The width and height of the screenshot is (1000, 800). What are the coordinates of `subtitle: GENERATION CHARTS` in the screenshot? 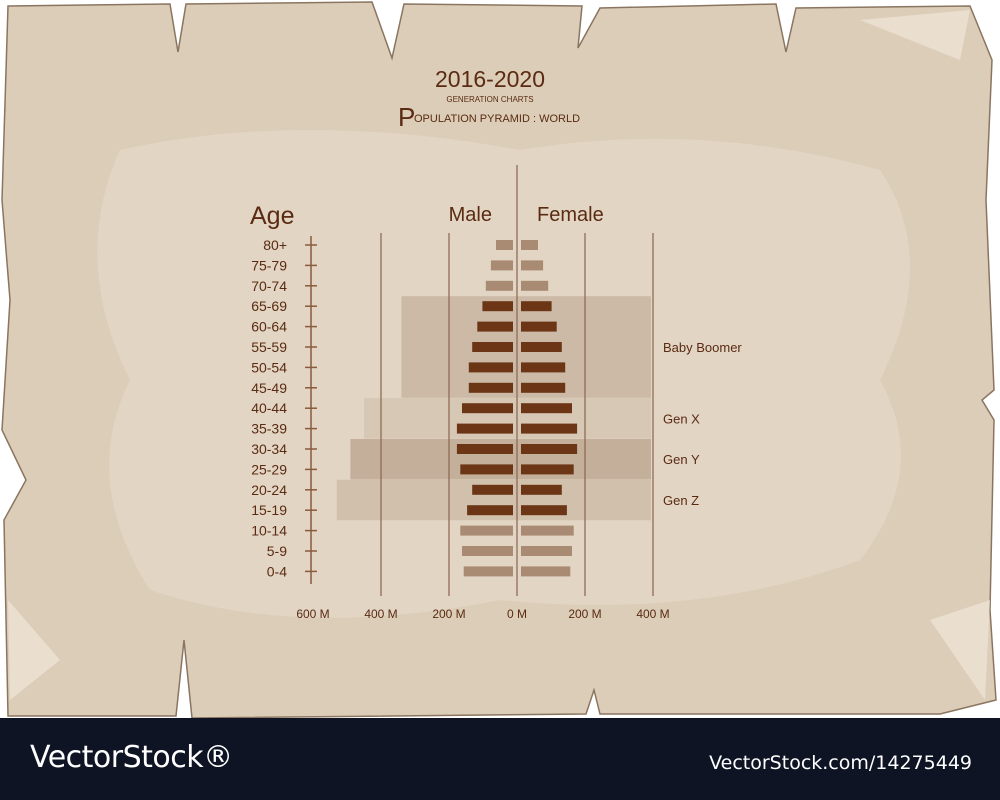 It's located at (489, 99).